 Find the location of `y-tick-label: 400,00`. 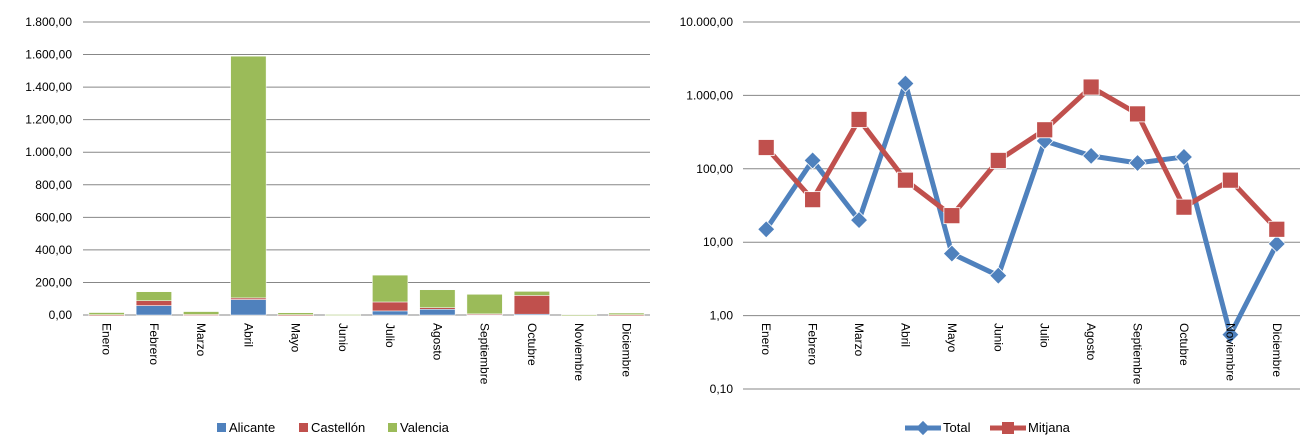

y-tick-label: 400,00 is located at coordinates (53, 250).